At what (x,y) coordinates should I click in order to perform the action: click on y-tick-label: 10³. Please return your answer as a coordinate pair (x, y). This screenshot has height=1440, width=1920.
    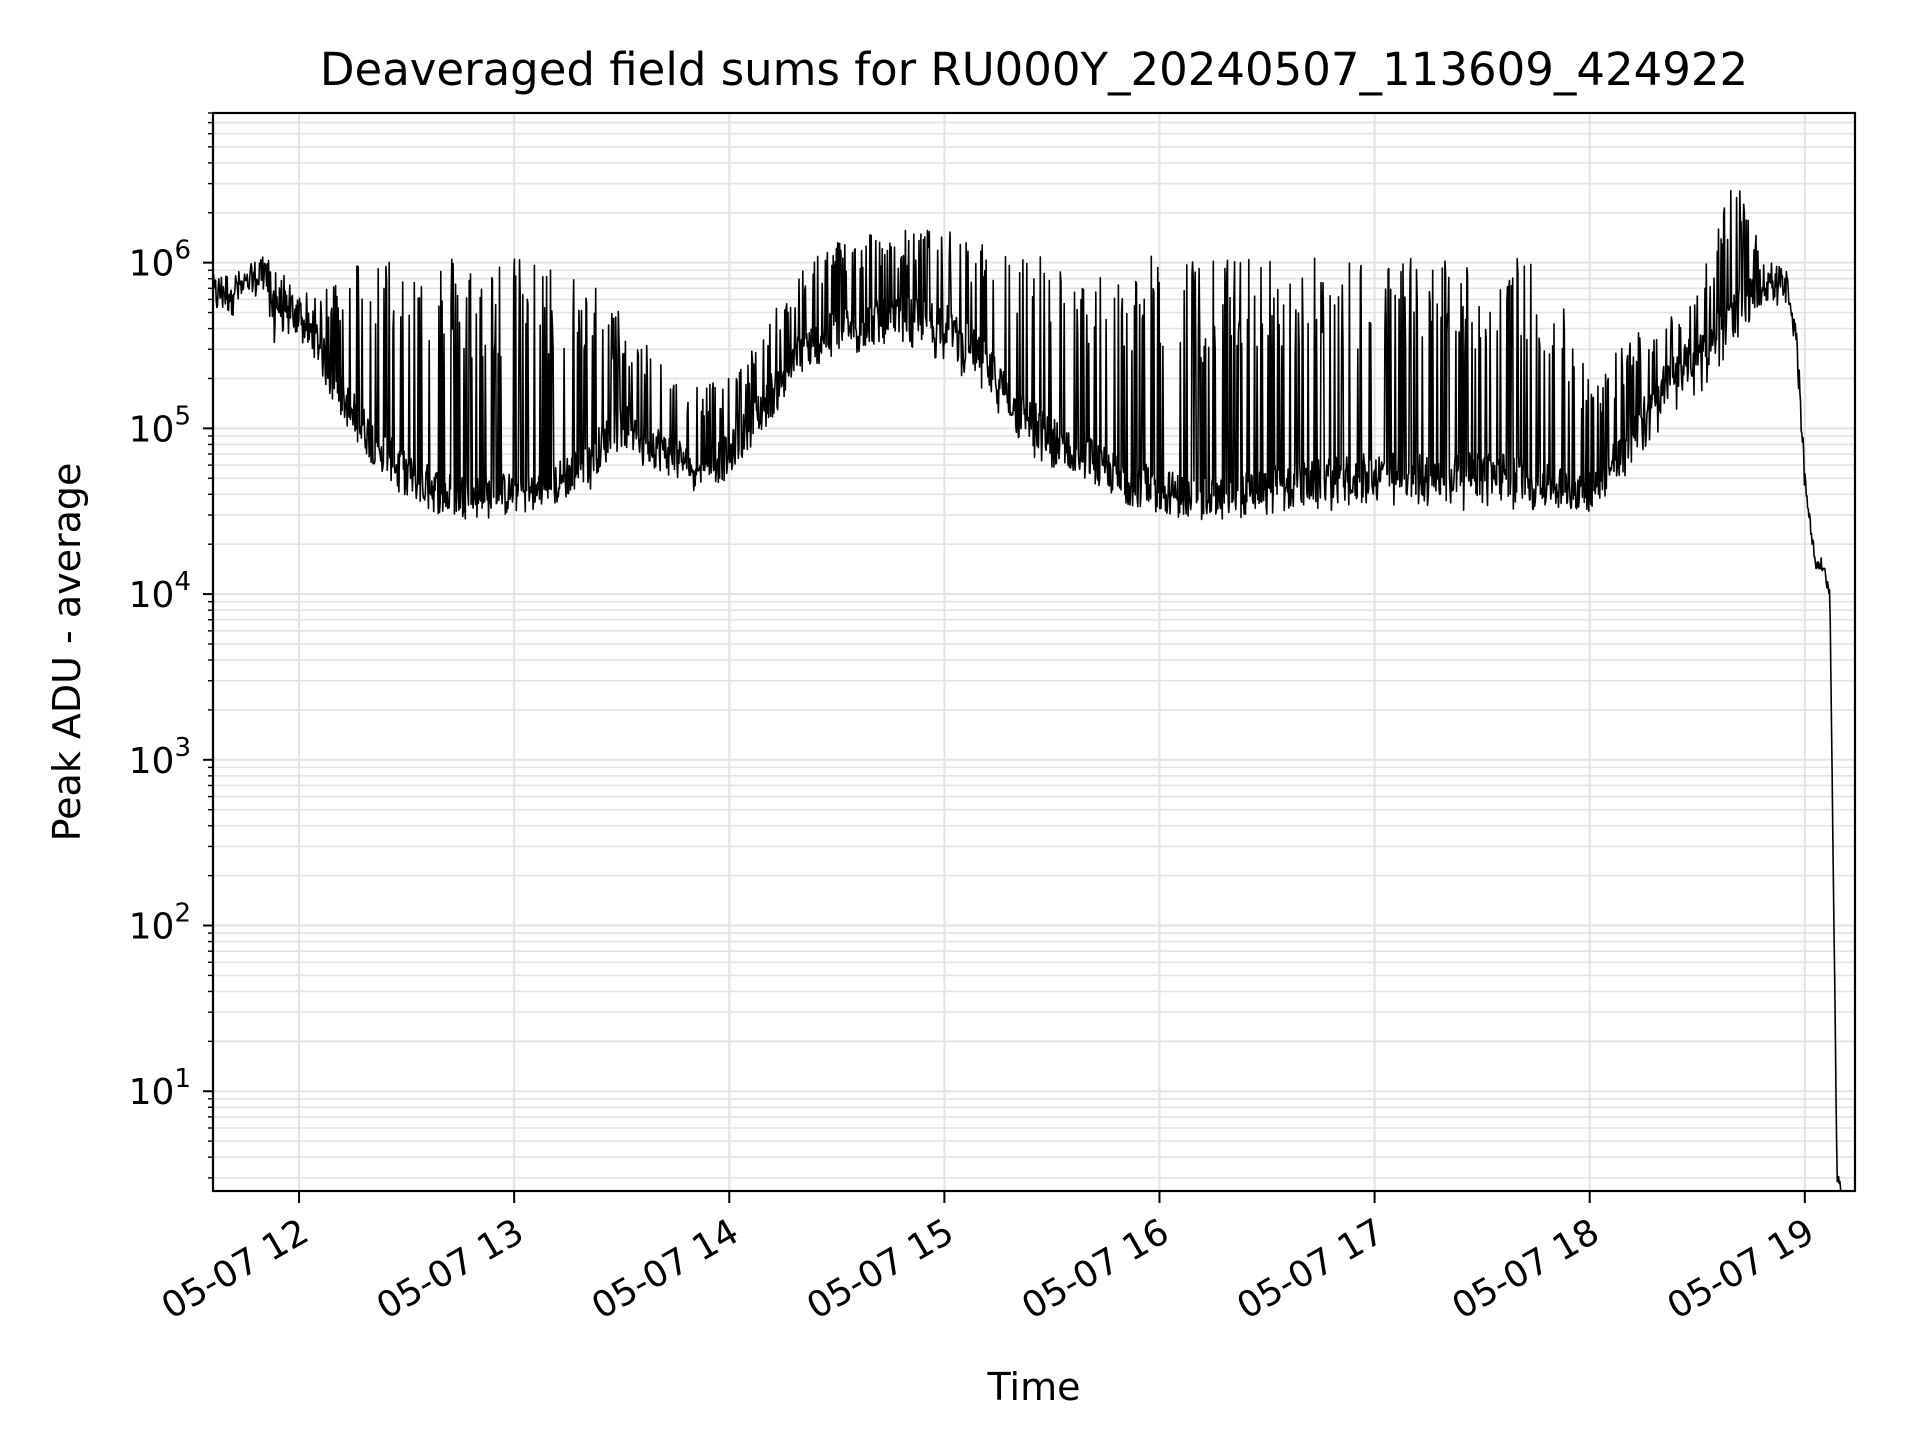
    Looking at the image, I should click on (160, 757).